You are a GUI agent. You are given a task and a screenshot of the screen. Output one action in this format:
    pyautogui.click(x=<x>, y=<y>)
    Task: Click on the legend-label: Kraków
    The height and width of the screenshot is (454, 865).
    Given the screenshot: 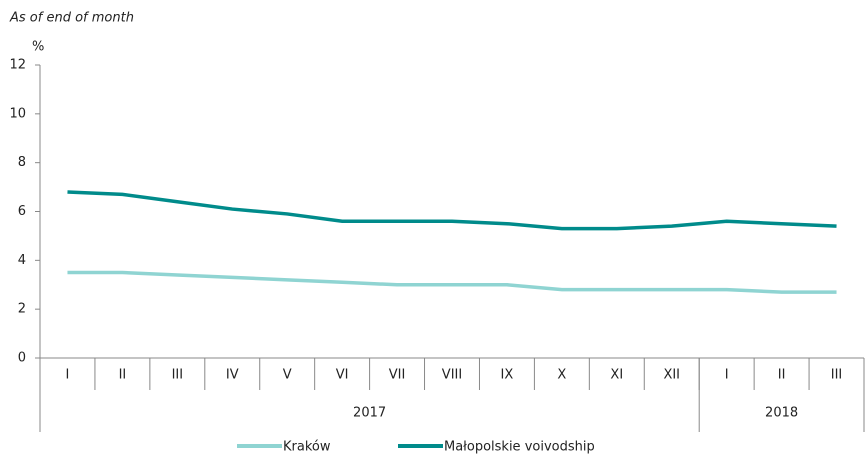 What is the action you would take?
    pyautogui.click(x=307, y=447)
    